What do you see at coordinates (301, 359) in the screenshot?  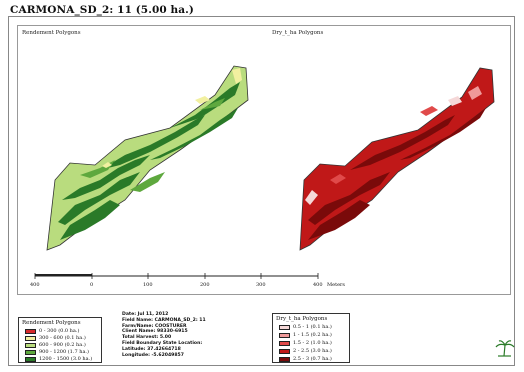 I see `legend-range: 2.5 - 3` at bounding box center [301, 359].